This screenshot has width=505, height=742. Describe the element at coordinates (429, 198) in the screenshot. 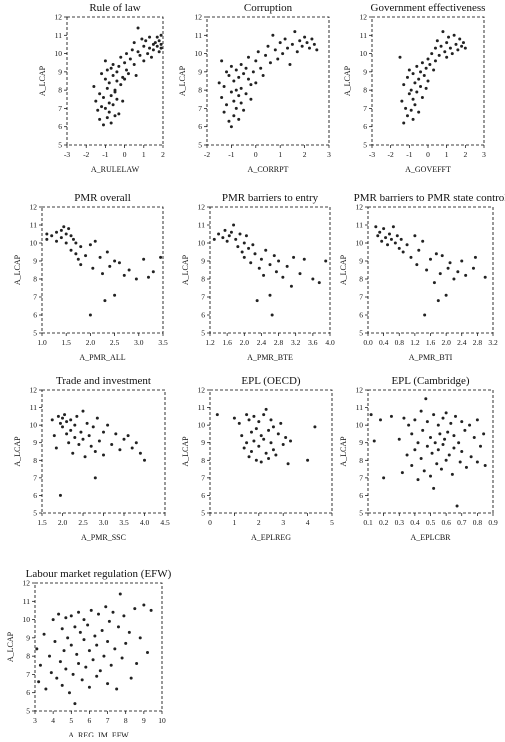

I see `panel-title: PMR barriers to PMR state control` at that location.